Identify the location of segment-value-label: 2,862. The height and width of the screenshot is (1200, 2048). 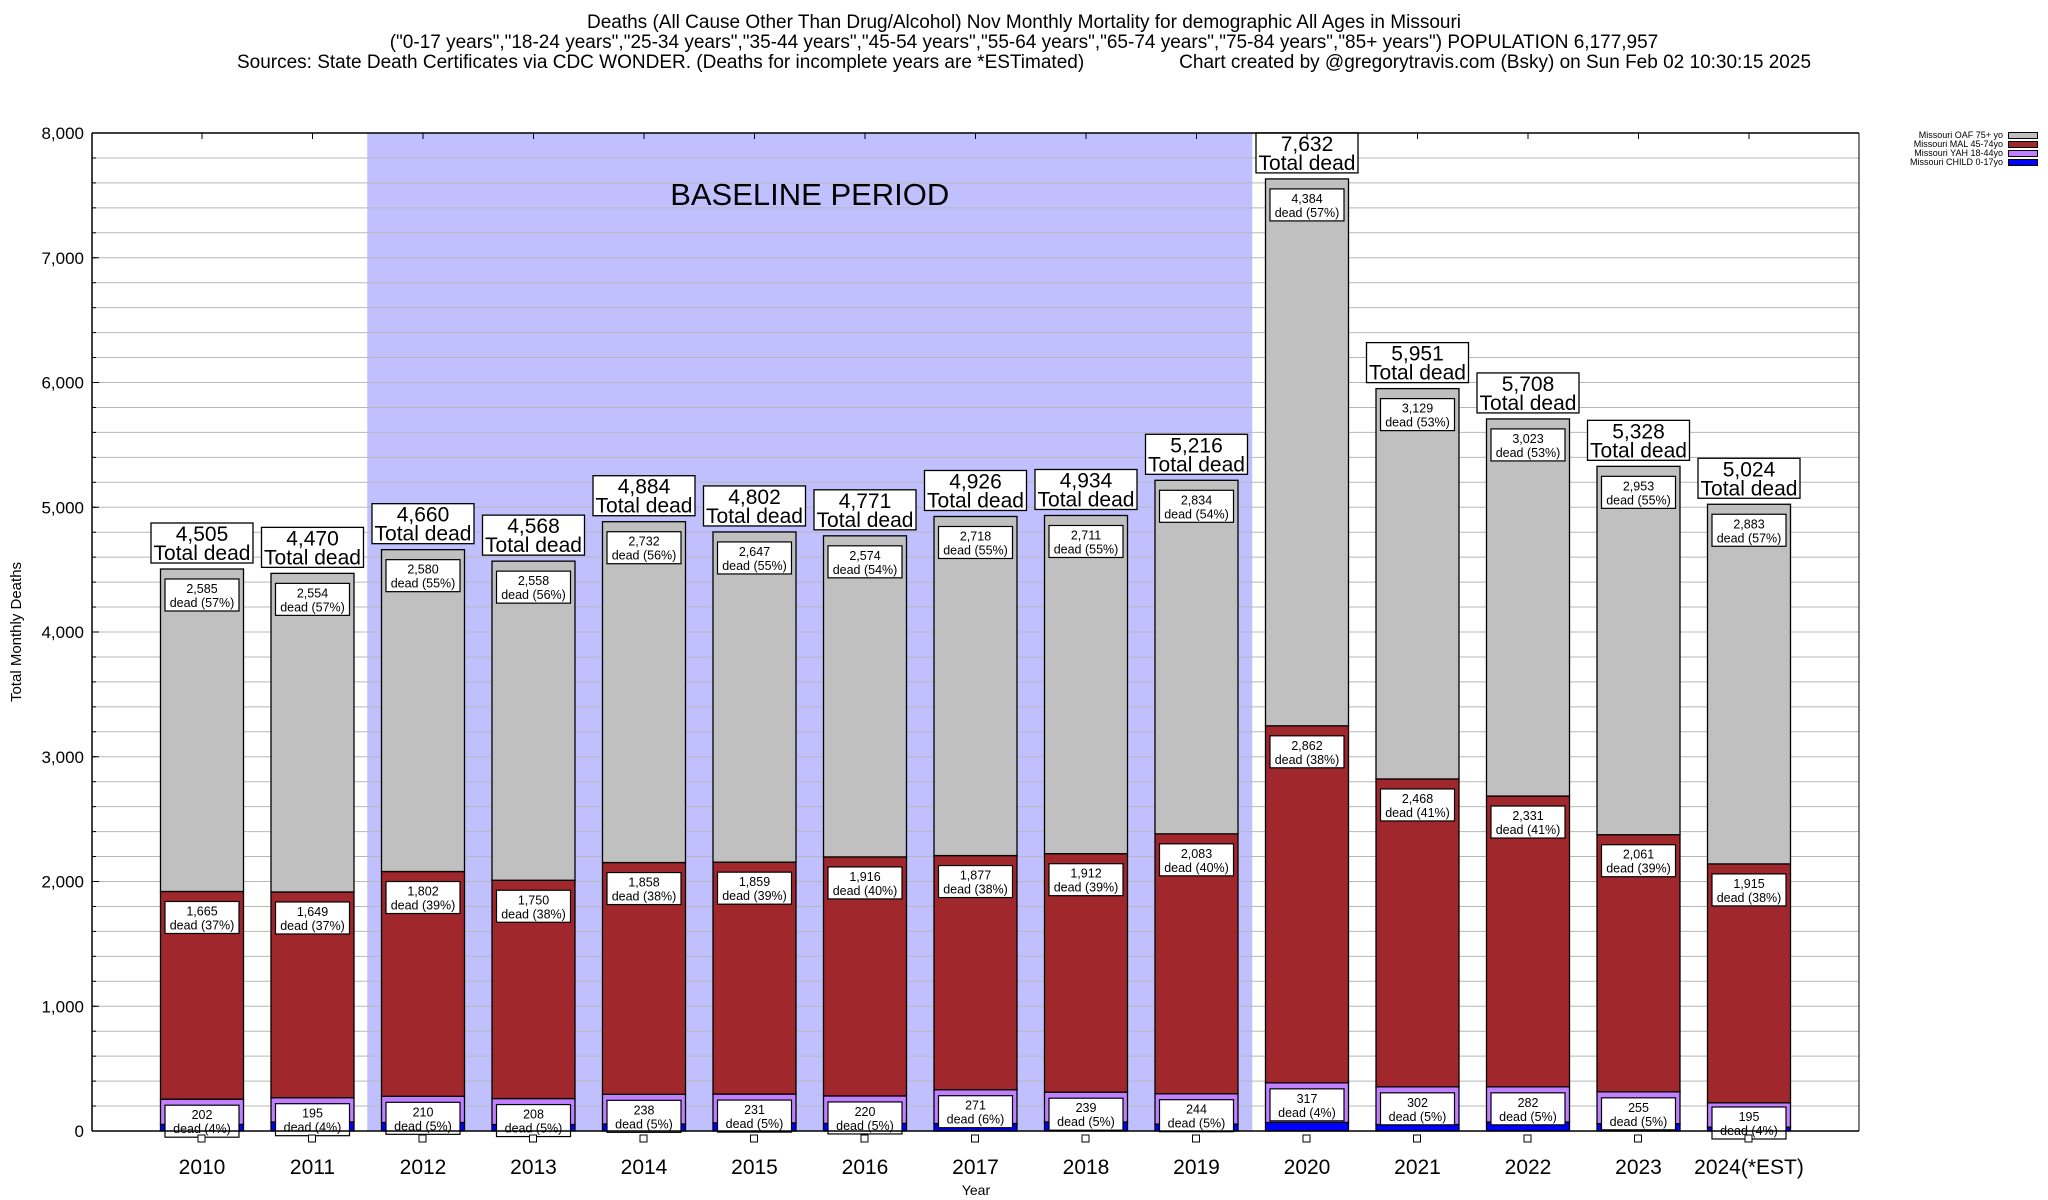
(1306, 746).